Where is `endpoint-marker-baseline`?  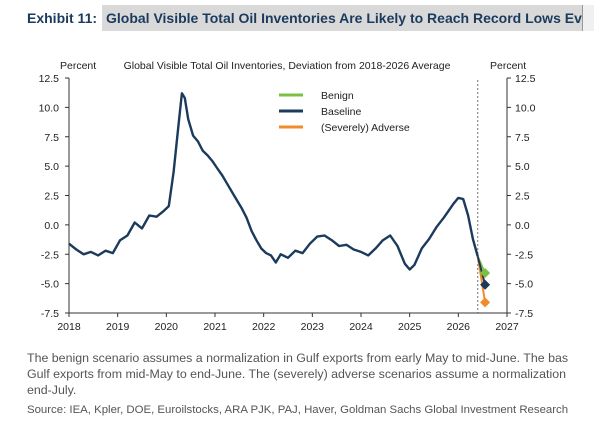
endpoint-marker-baseline is located at coordinates (485, 284).